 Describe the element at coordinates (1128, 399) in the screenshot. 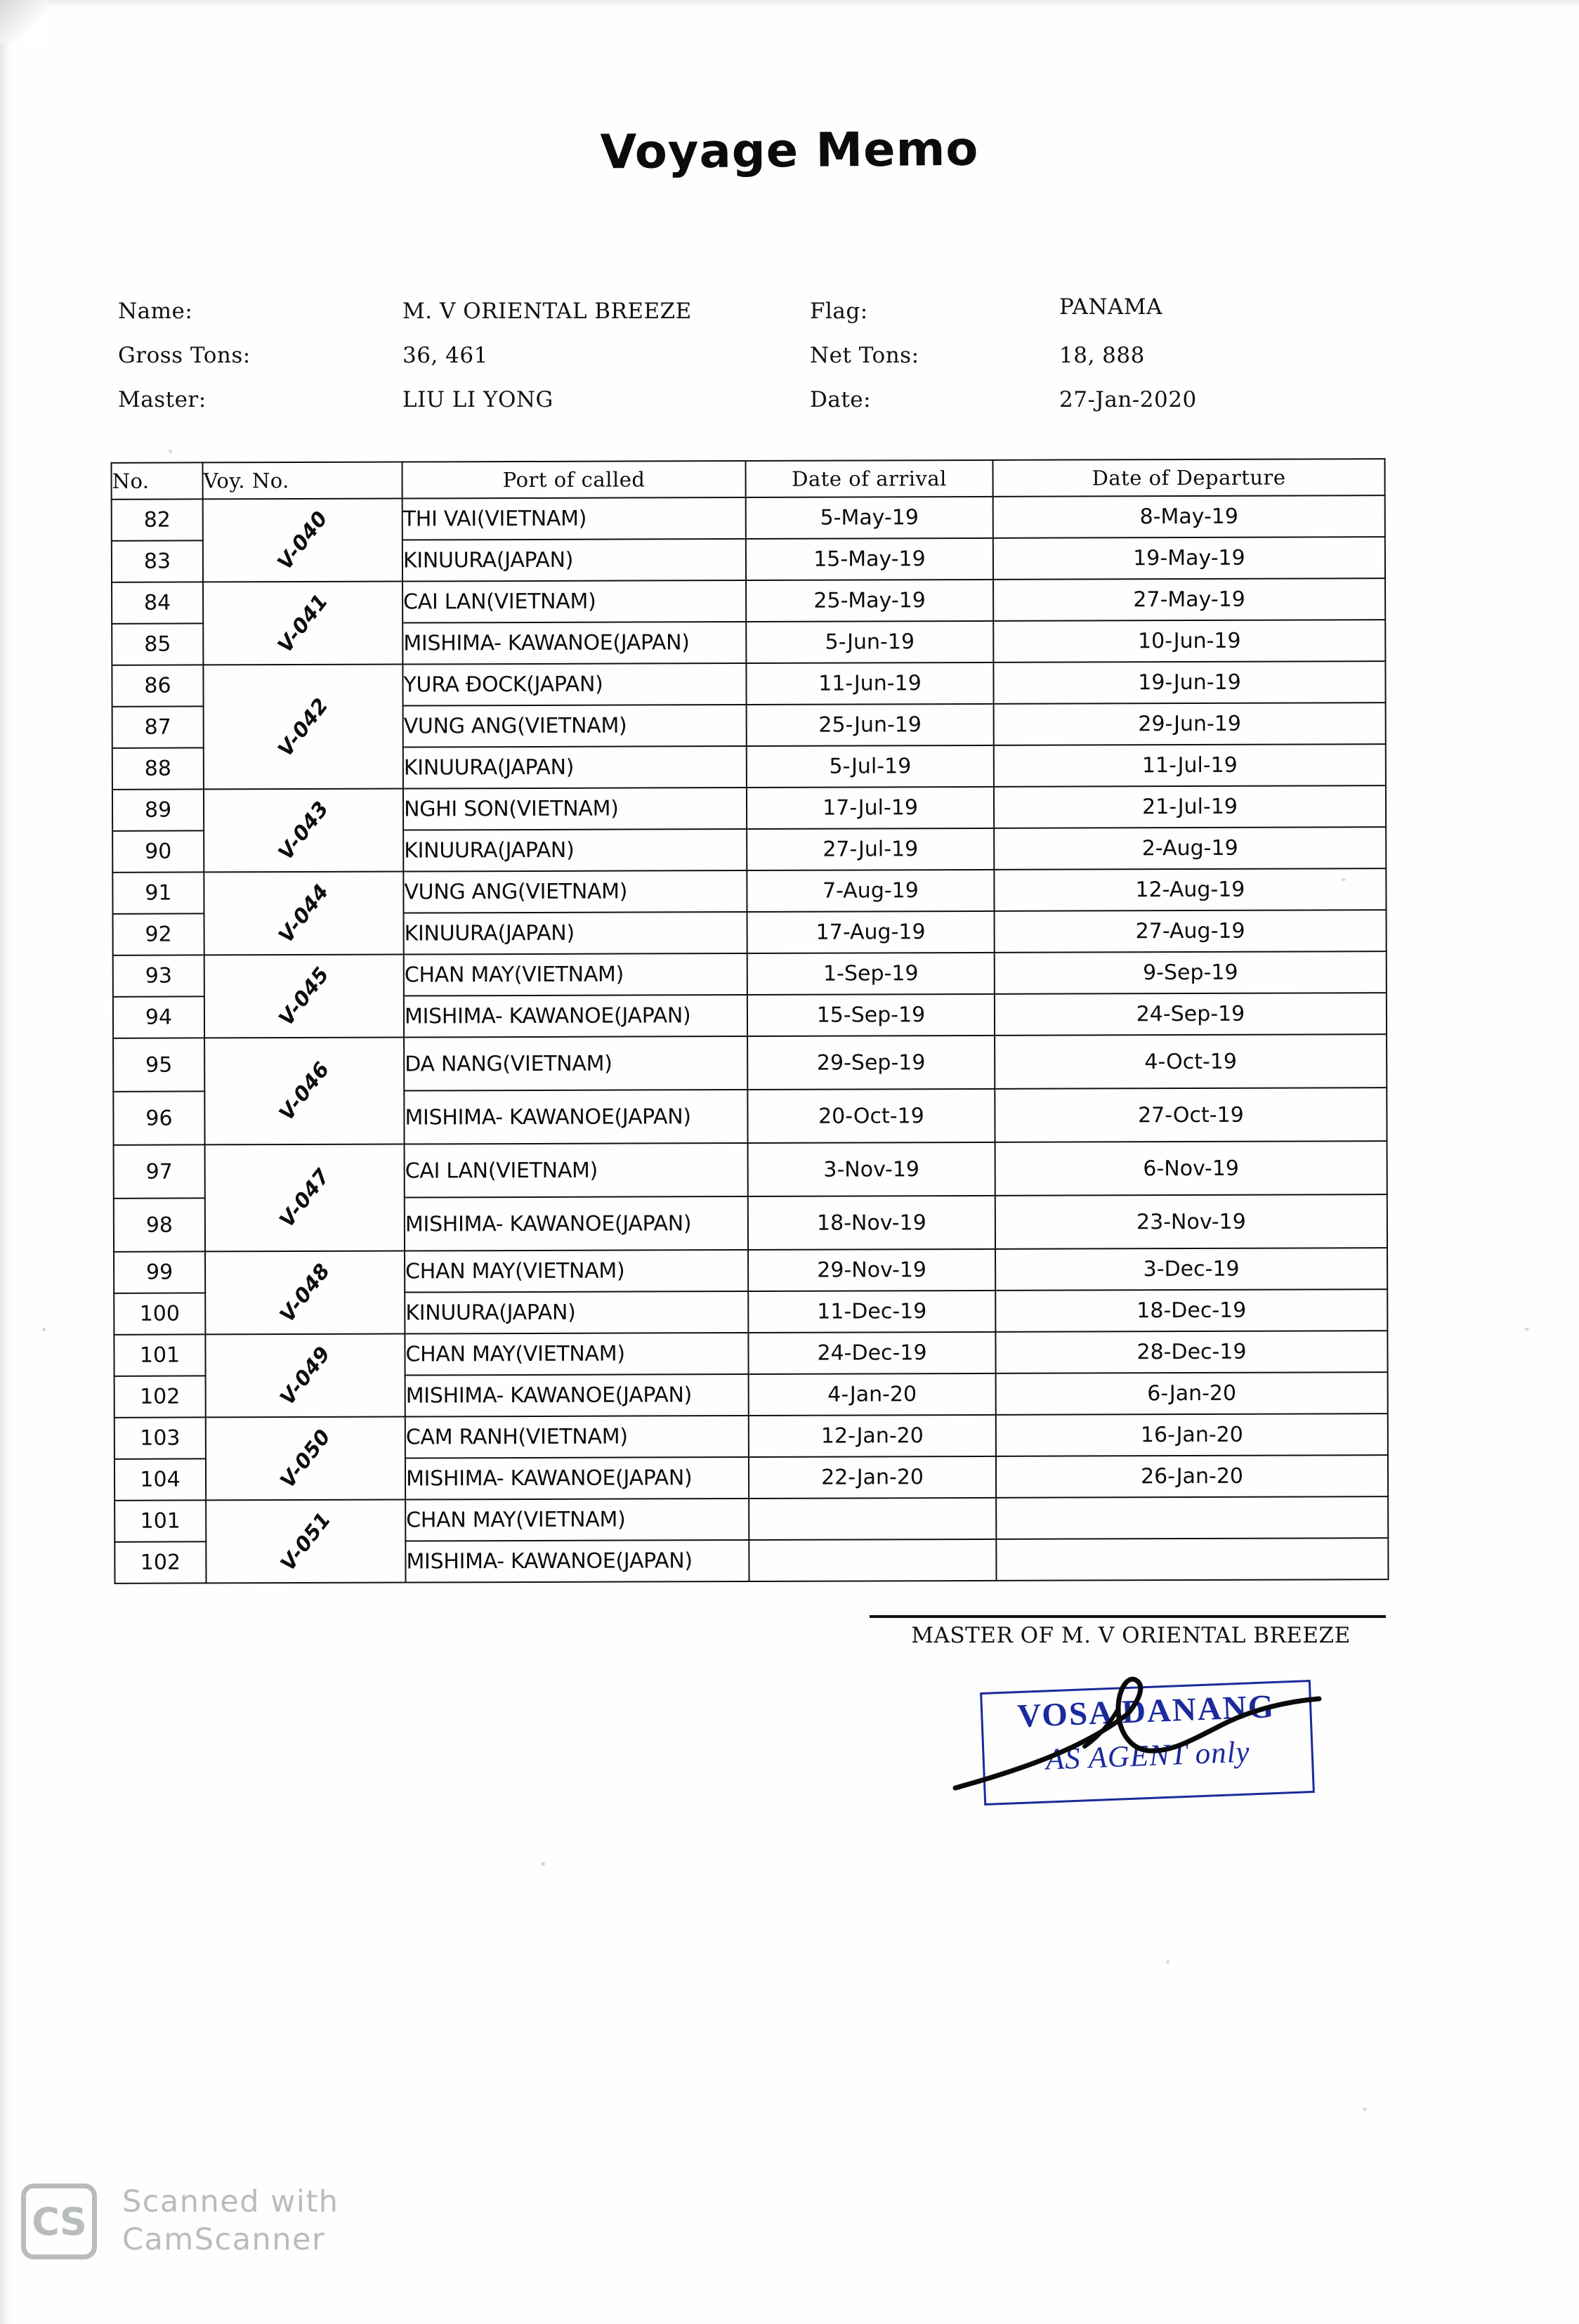

I see `value-date: 27-Jan-2020` at that location.